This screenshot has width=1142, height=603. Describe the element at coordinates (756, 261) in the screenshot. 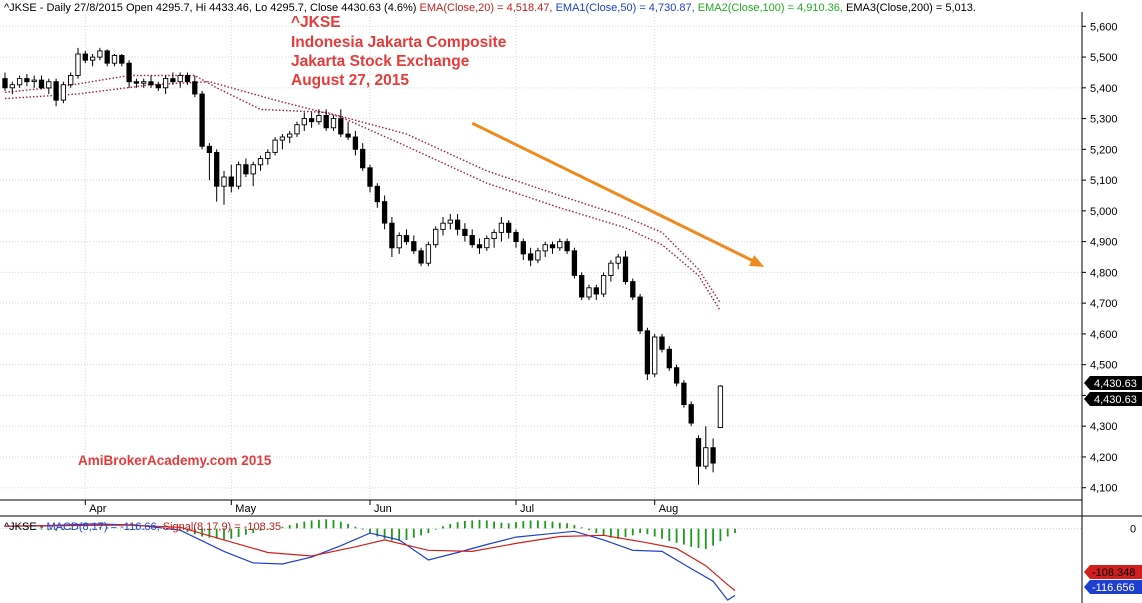

I see `trend-arrow-head` at that location.